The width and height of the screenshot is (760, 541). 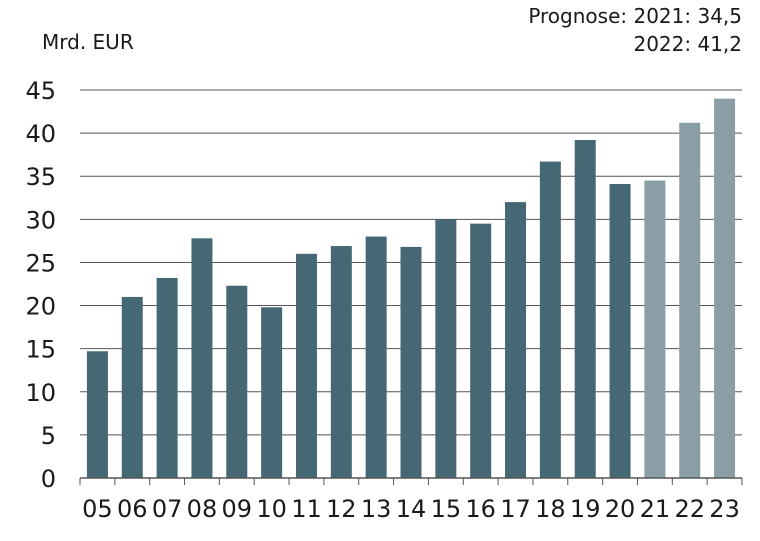 I want to click on x-tick-label-06: 06, so click(x=132, y=509).